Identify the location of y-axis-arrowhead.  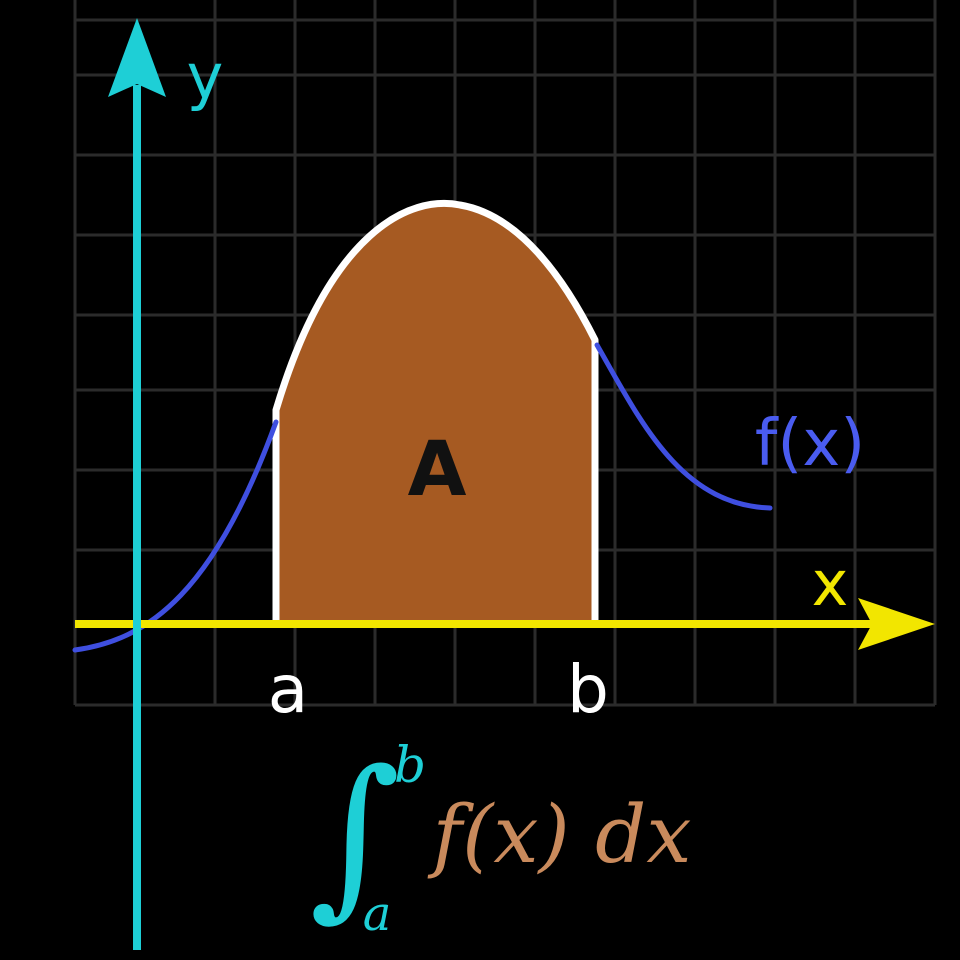
(137, 57).